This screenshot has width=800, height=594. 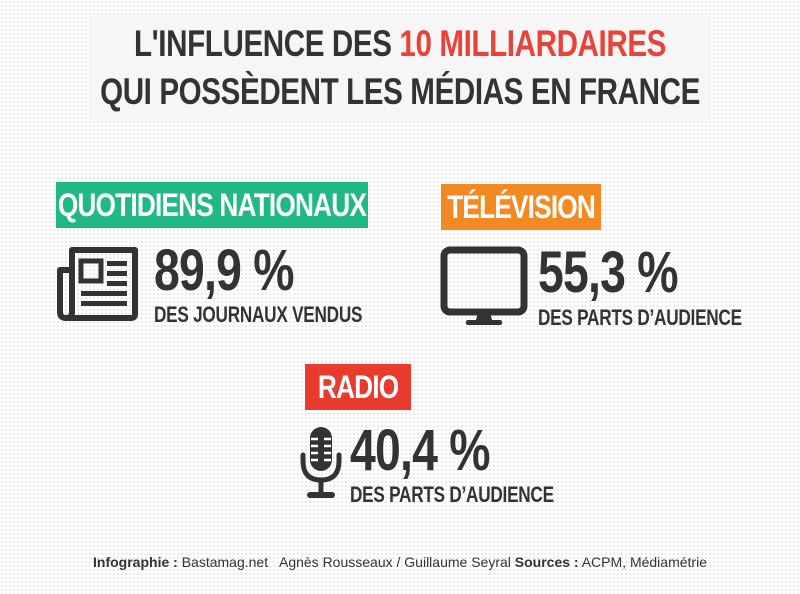 What do you see at coordinates (400, 68) in the screenshot?
I see `title-background` at bounding box center [400, 68].